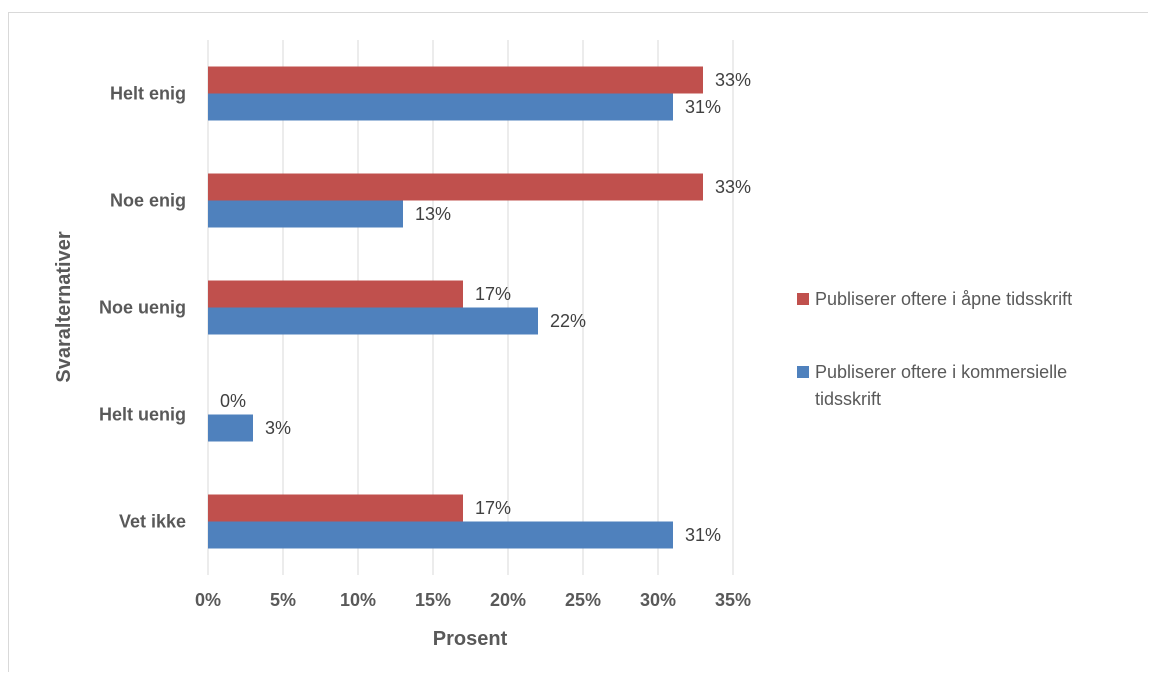  What do you see at coordinates (568, 321) in the screenshot?
I see `data-label: 22%` at bounding box center [568, 321].